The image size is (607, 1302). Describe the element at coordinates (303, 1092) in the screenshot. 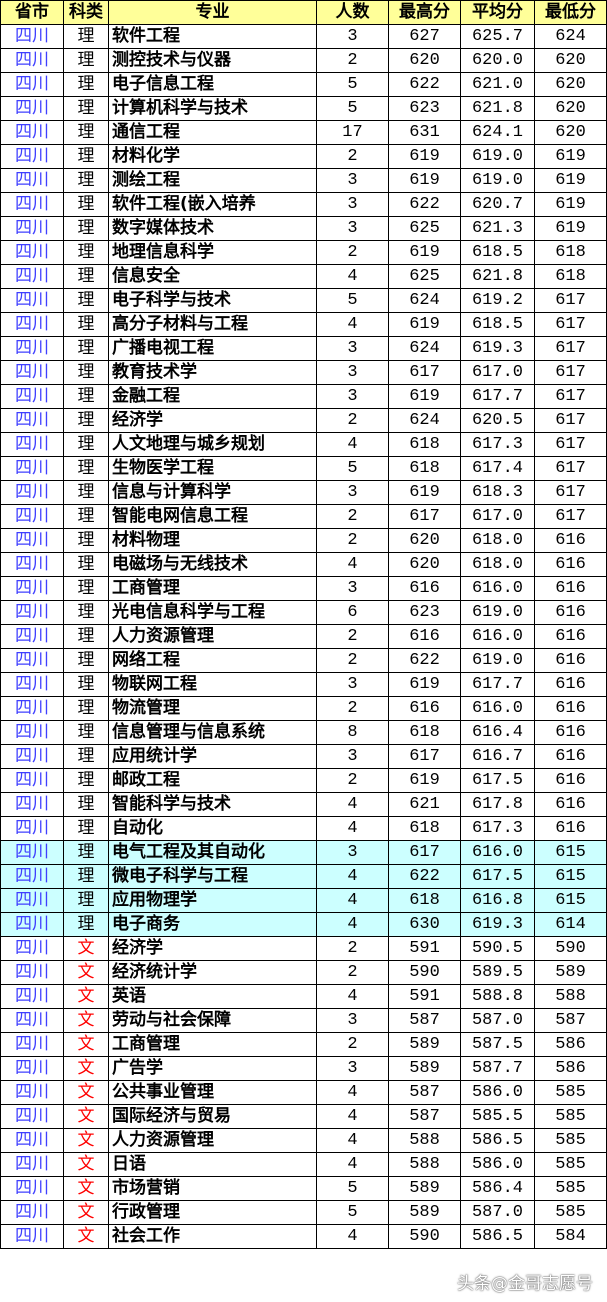

I see `table-row: 四川文公共事业管理 4 587 586.0 585` at that location.